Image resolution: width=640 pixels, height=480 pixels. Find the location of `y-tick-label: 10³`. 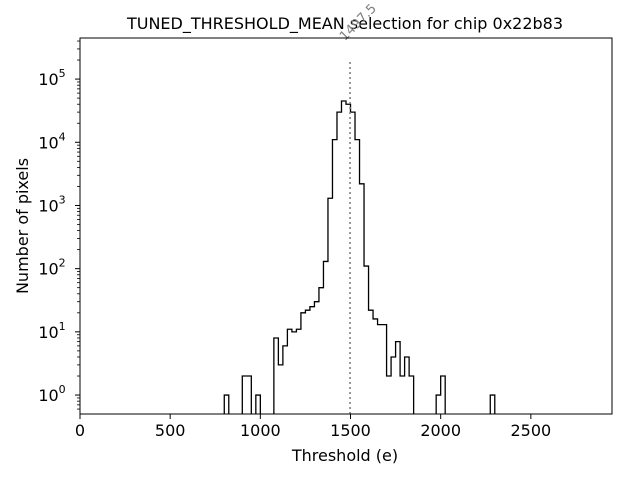

y-tick-label: 10³ is located at coordinates (51, 204).